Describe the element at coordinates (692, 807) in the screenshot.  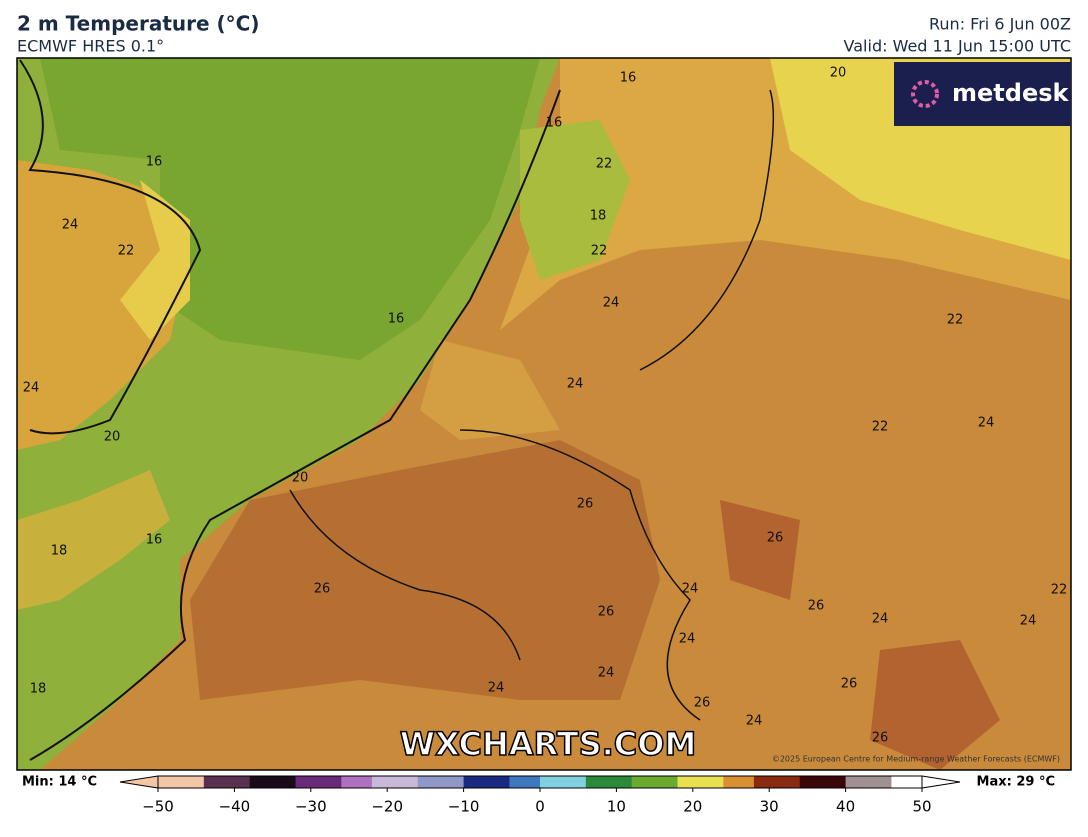
I see `colorbar-tick-label: 20` at that location.